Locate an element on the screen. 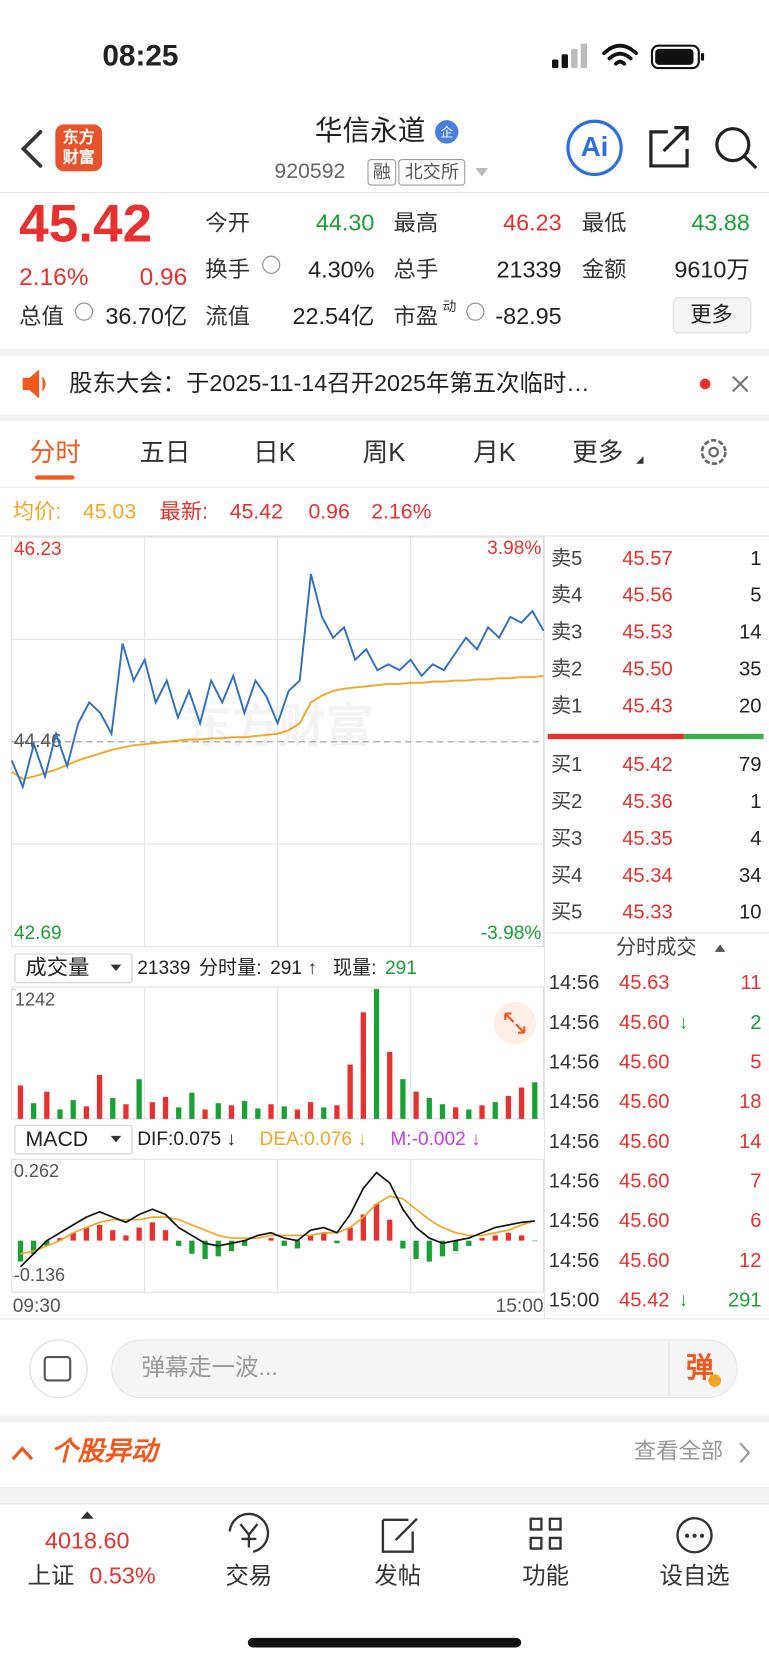  y-tick-label: -0.136 is located at coordinates (39, 1275).